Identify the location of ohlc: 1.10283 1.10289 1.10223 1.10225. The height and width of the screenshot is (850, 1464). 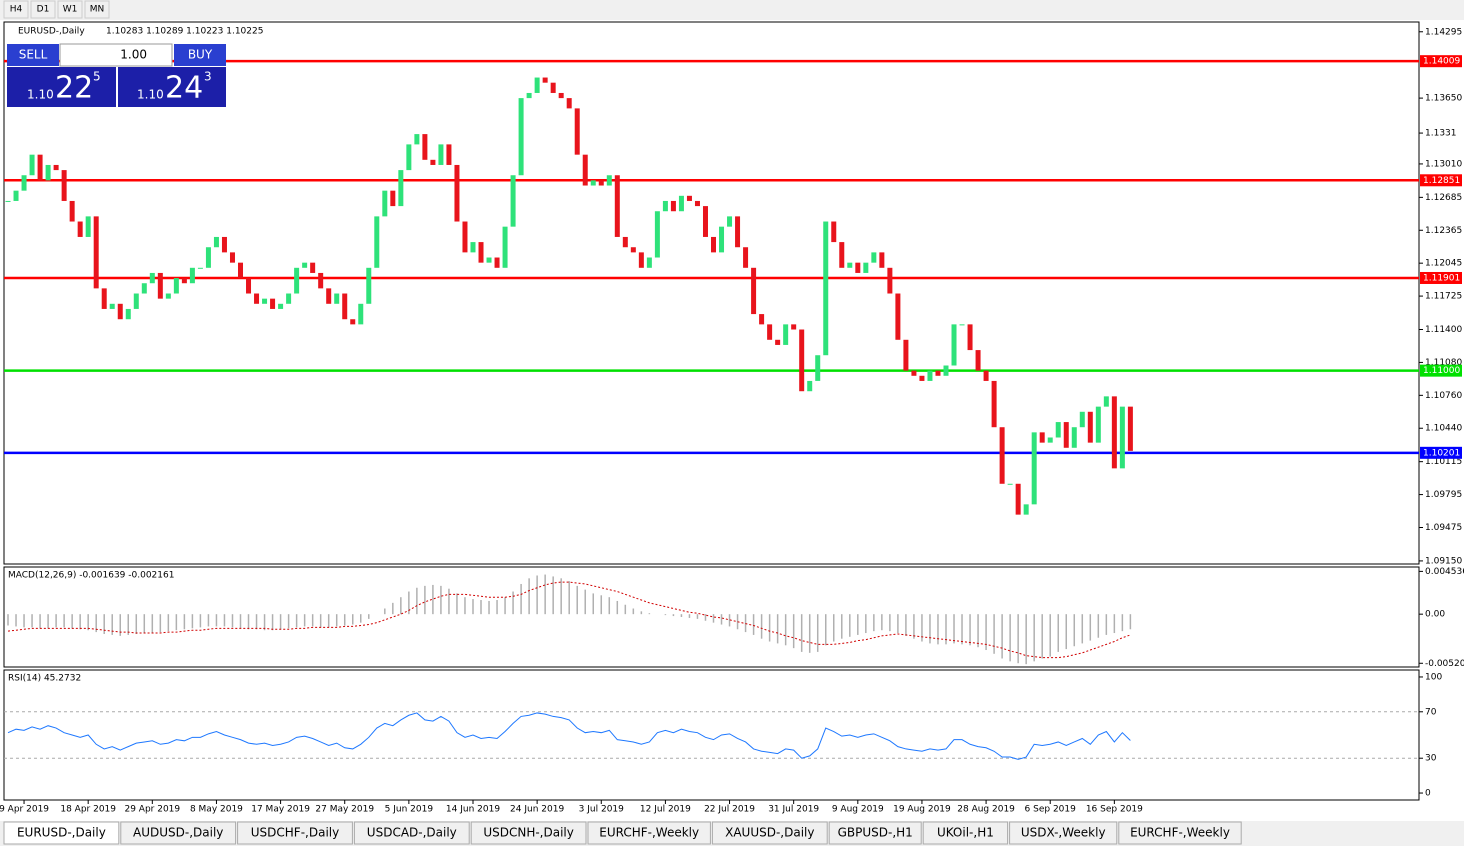
(184, 32).